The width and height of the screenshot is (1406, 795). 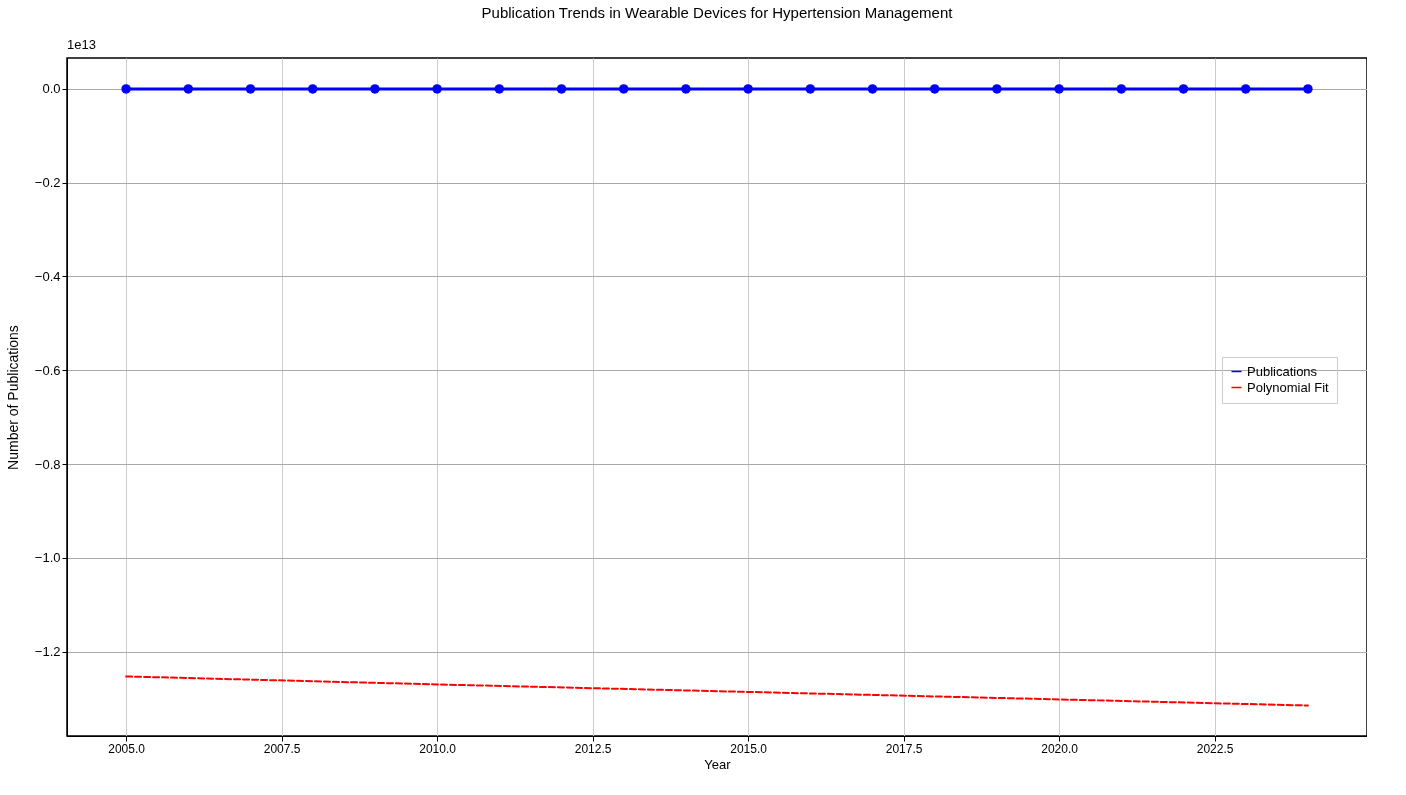 I want to click on y-tick-label: −1.0, so click(x=47, y=558).